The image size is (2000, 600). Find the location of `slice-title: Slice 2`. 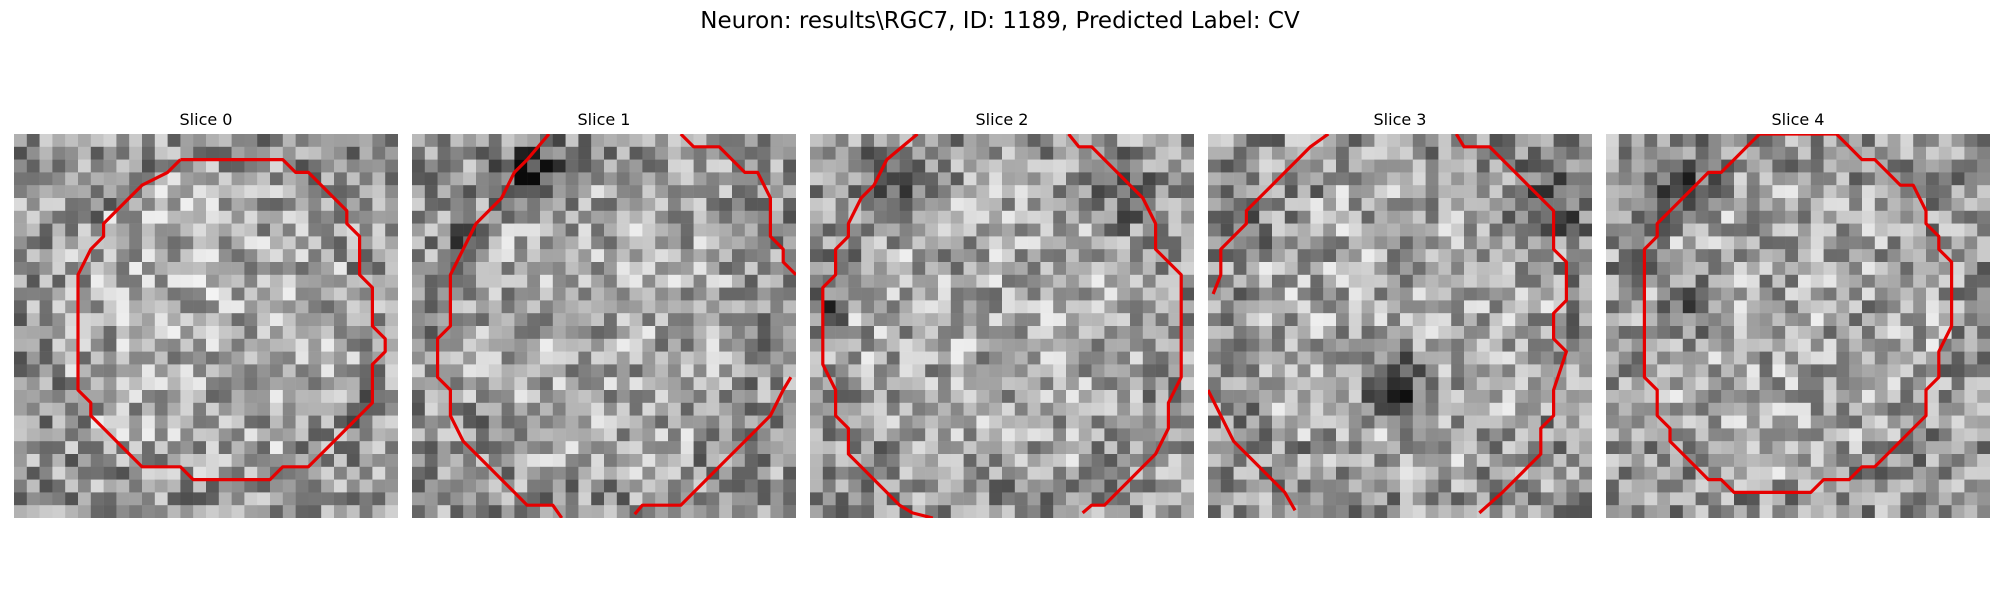

slice-title: Slice 2 is located at coordinates (1002, 119).